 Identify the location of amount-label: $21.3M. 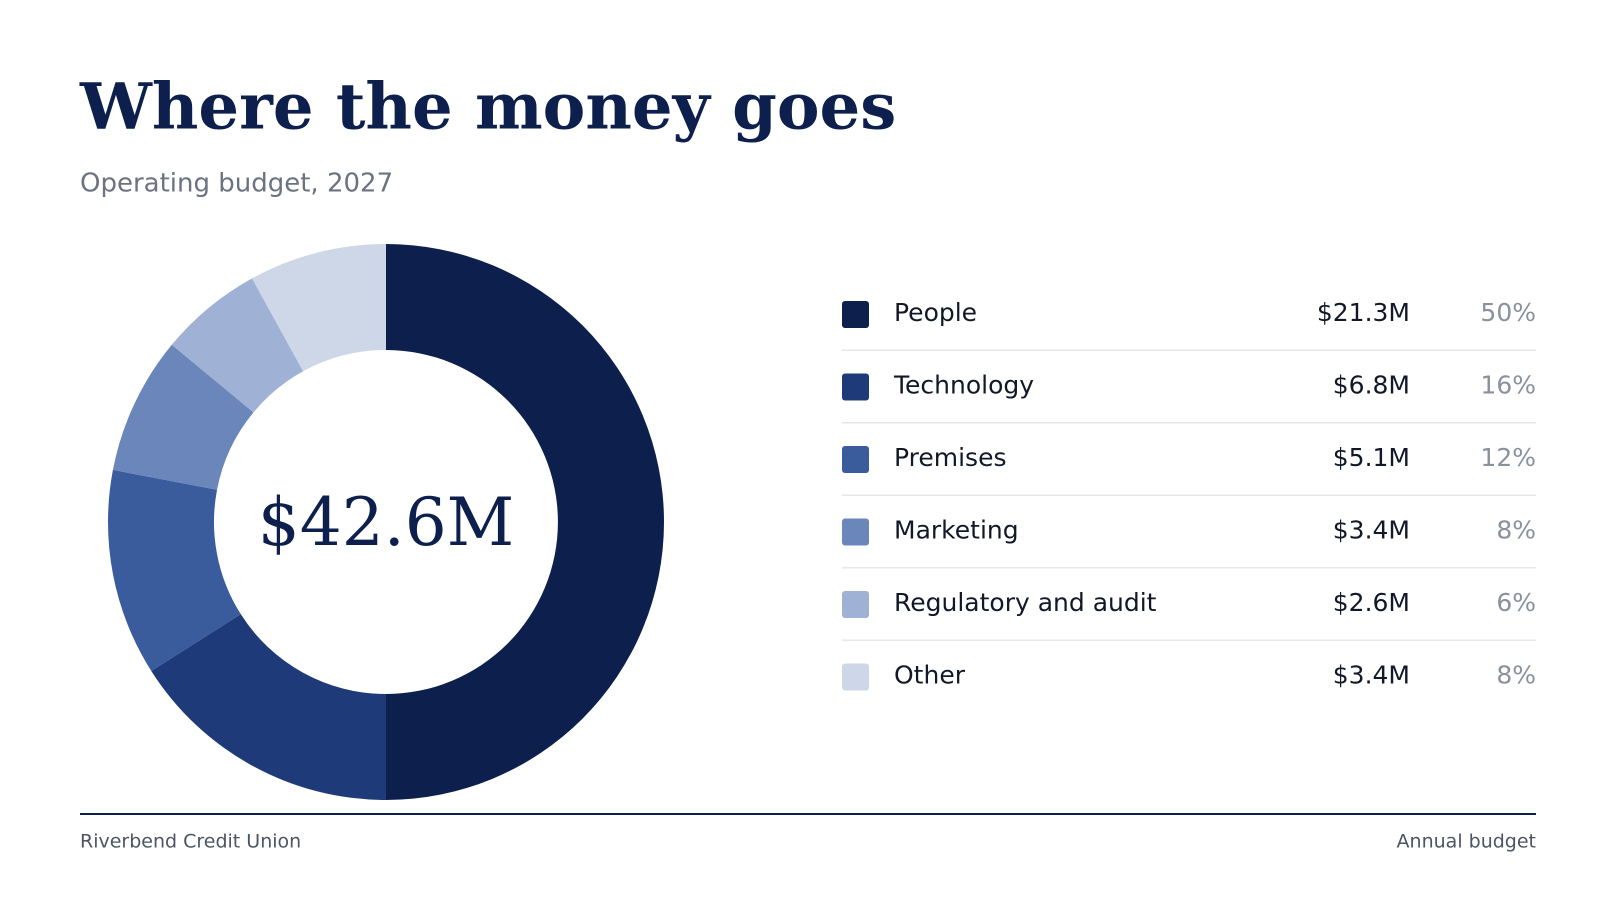
(1363, 312).